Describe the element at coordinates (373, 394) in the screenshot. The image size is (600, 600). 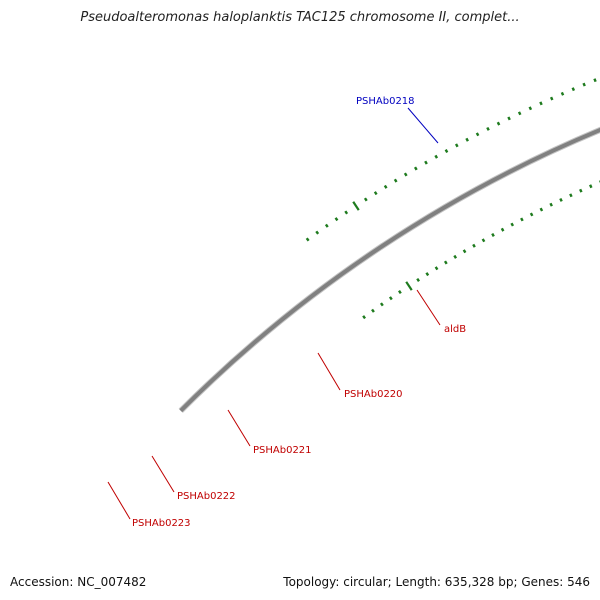
I see `gene-label: PSHAb0220` at that location.